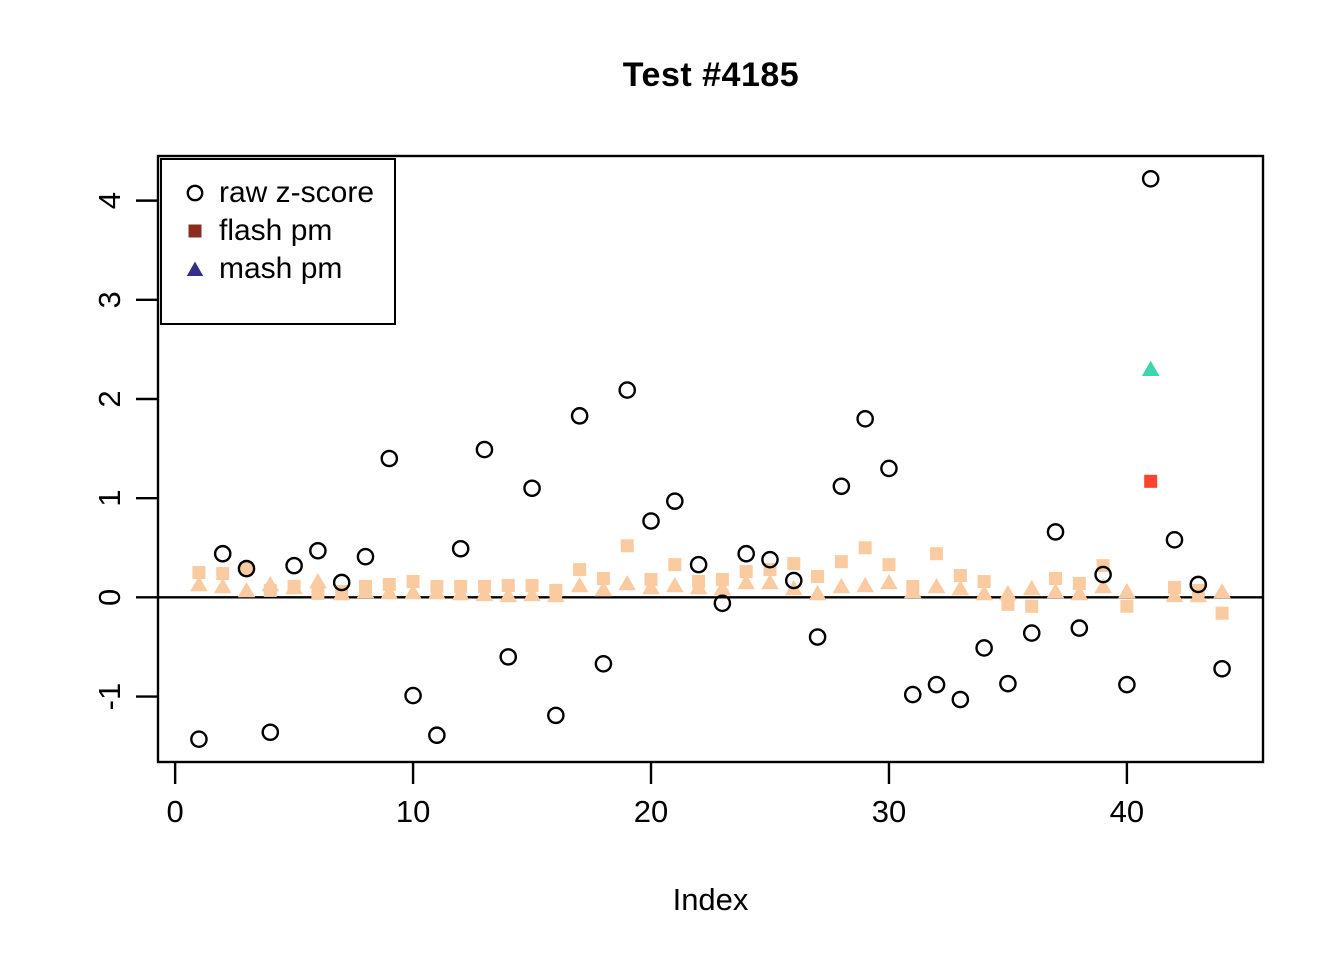 The image size is (1344, 960). I want to click on legend-box: raw z-score flash pm mash pm, so click(278, 241).